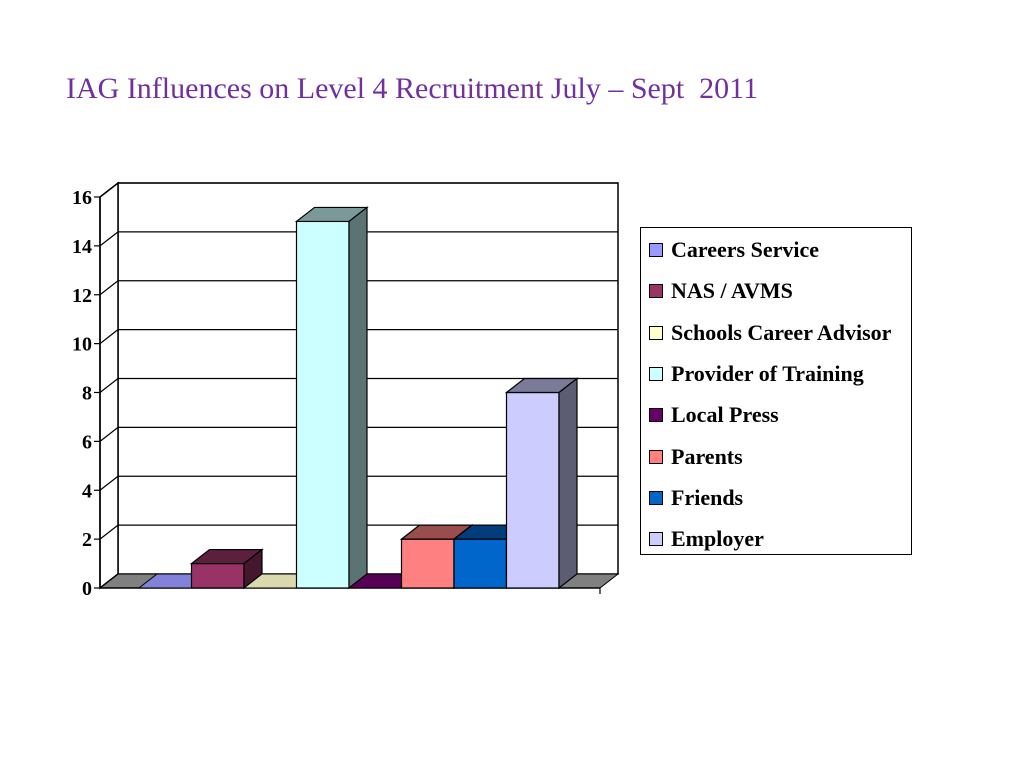  I want to click on legend-item-provider-of-training: Provider of Training, so click(756, 374).